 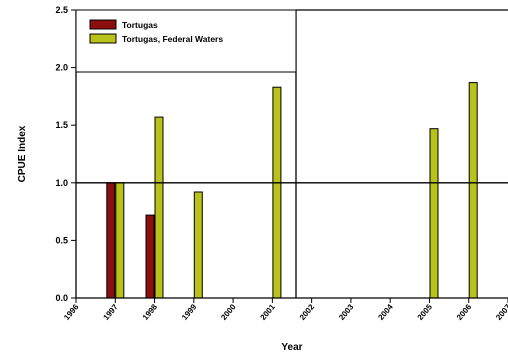 What do you see at coordinates (172, 39) in the screenshot?
I see `legend-label: Tortugas, Federal Waters` at bounding box center [172, 39].